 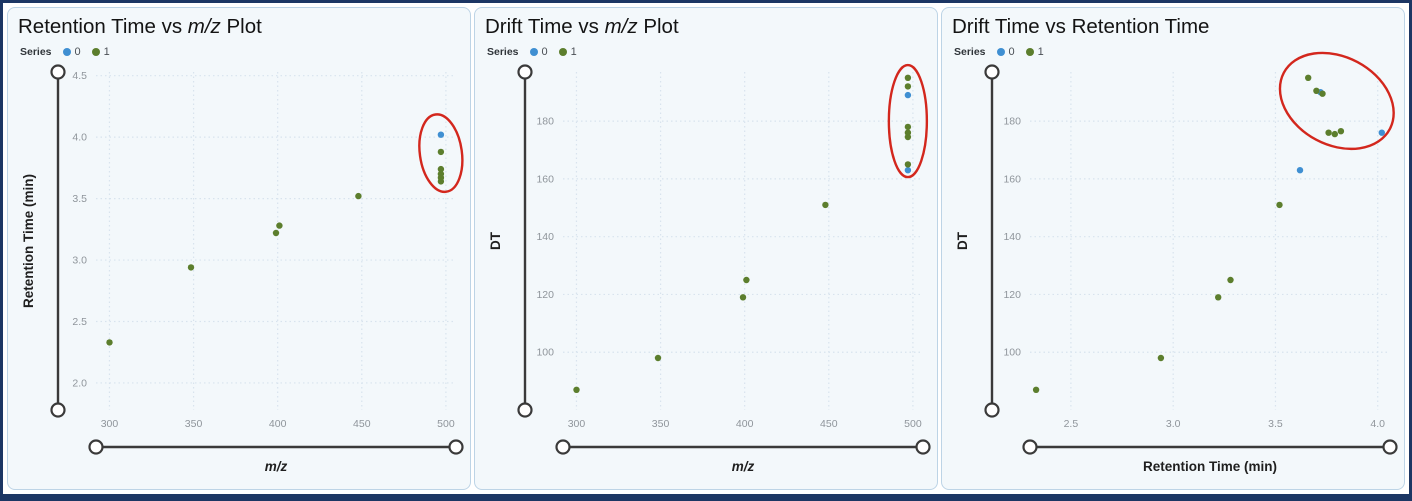 I want to click on x-tick-label: 4.0, so click(x=1377, y=424).